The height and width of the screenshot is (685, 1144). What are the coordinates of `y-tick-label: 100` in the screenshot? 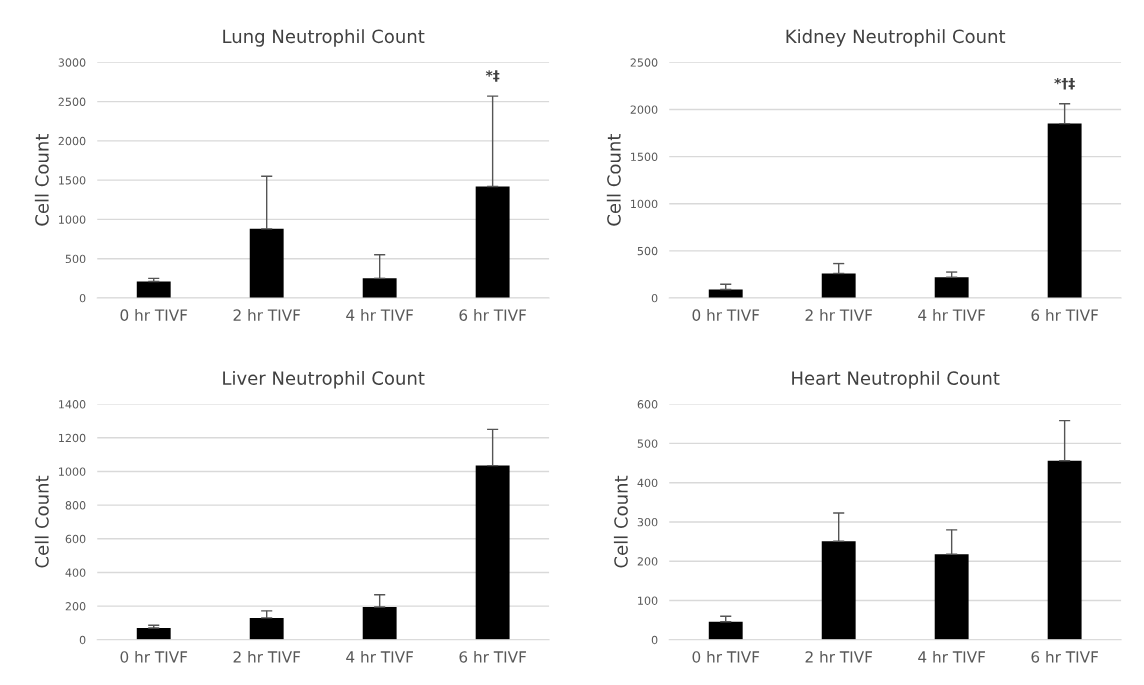 It's located at (648, 600).